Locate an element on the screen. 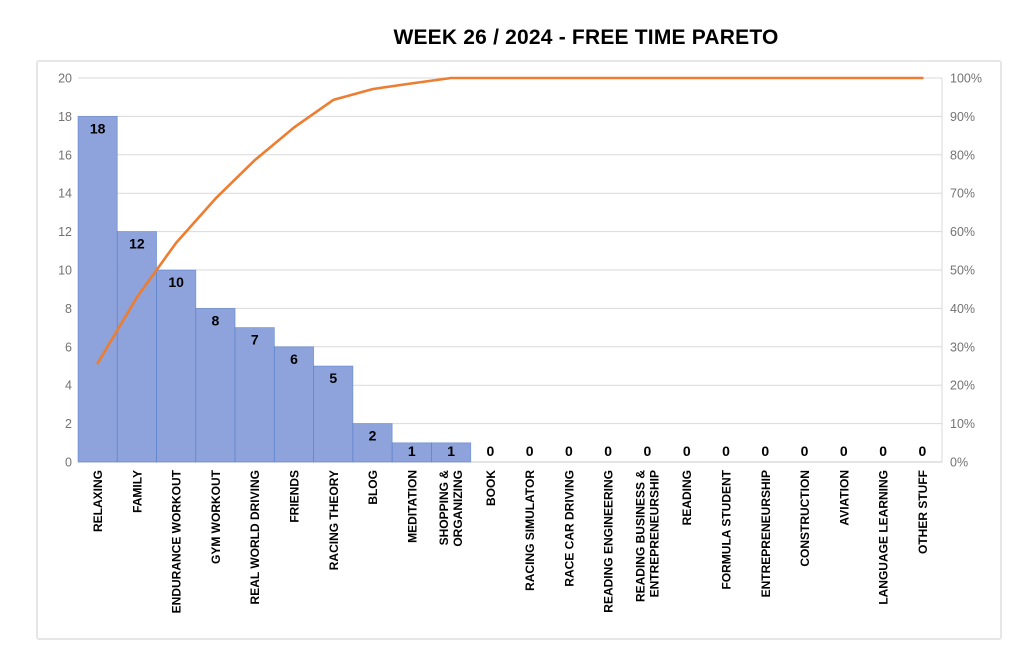 The image size is (1023, 666). right-axis-tick: 70% is located at coordinates (962, 194).